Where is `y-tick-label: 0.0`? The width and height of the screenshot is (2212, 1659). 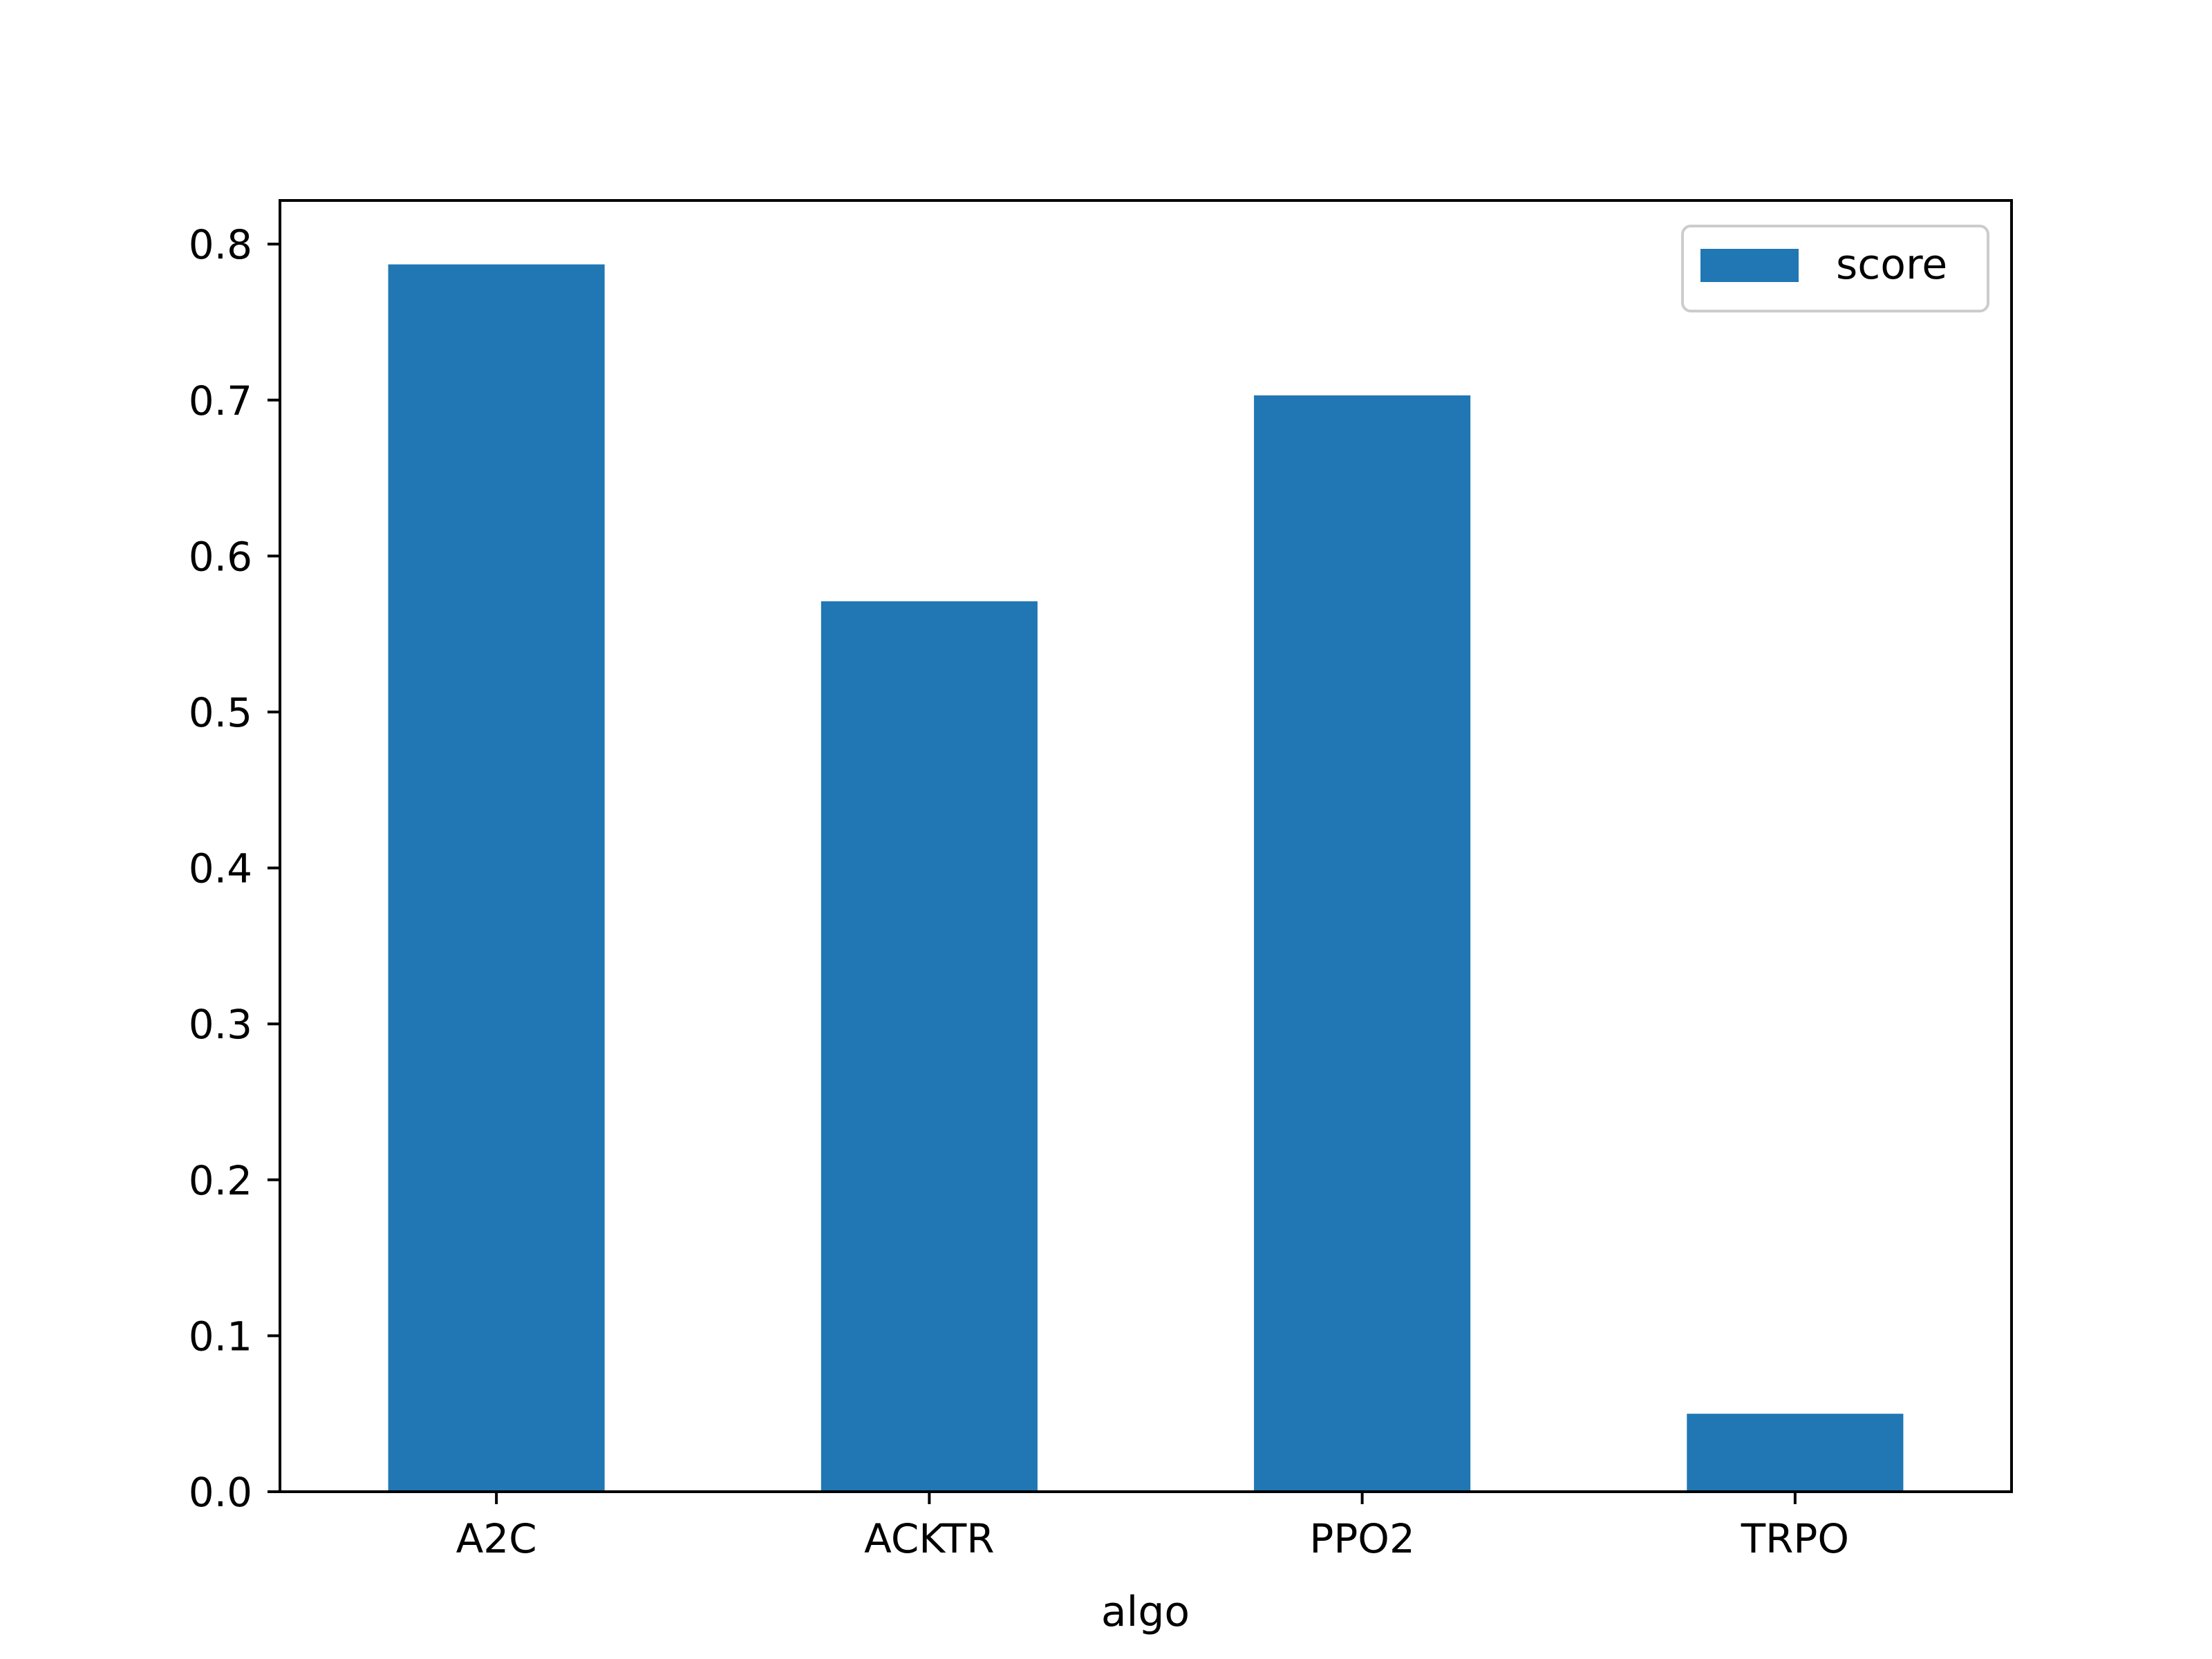
y-tick-label: 0.0 is located at coordinates (221, 1493).